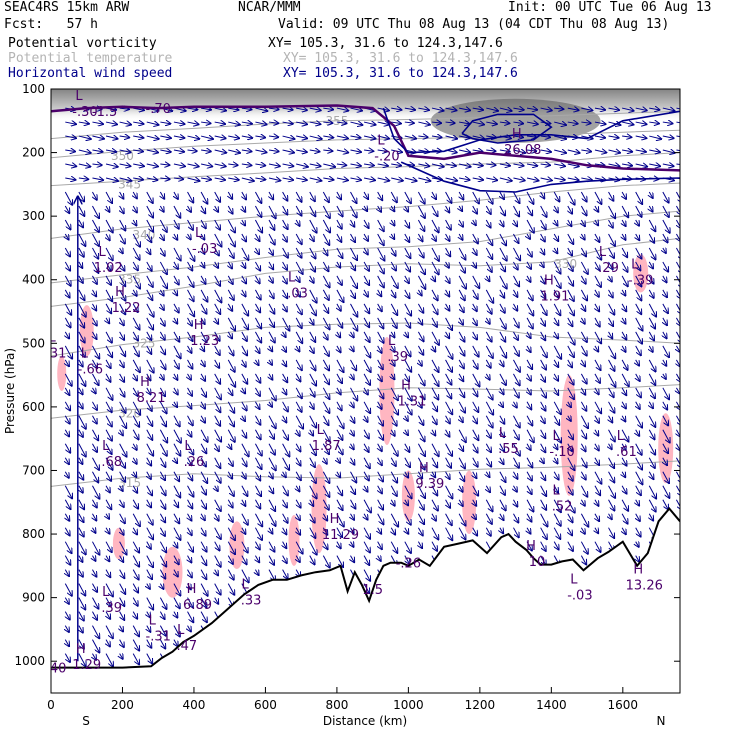  What do you see at coordinates (297, 293) in the screenshot?
I see `hl-value-12: .03` at bounding box center [297, 293].